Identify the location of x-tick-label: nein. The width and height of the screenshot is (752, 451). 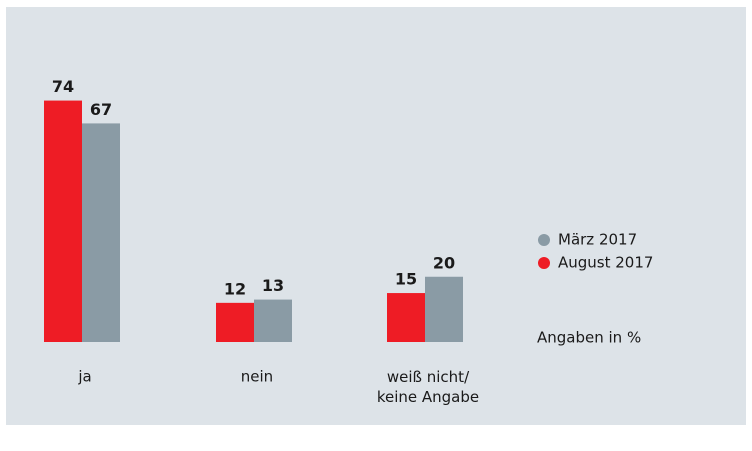
(257, 377).